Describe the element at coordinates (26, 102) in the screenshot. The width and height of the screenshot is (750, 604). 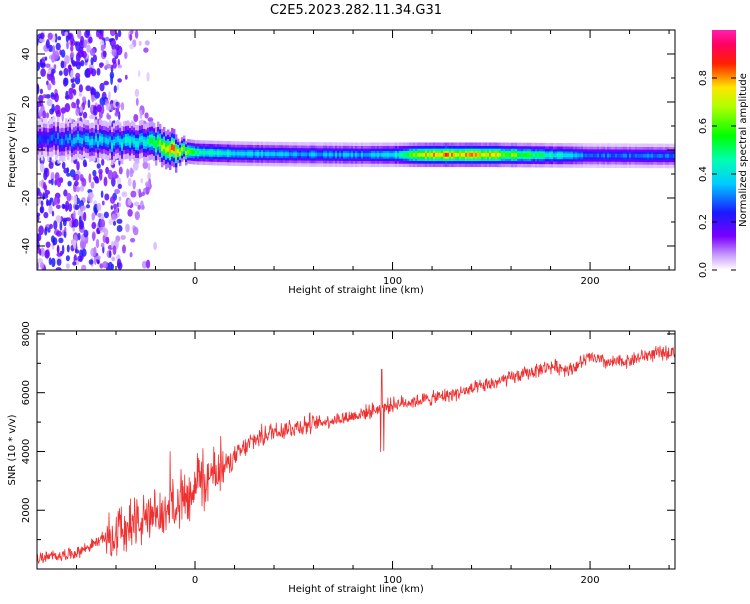
I see `y-tick-label: 20` at that location.